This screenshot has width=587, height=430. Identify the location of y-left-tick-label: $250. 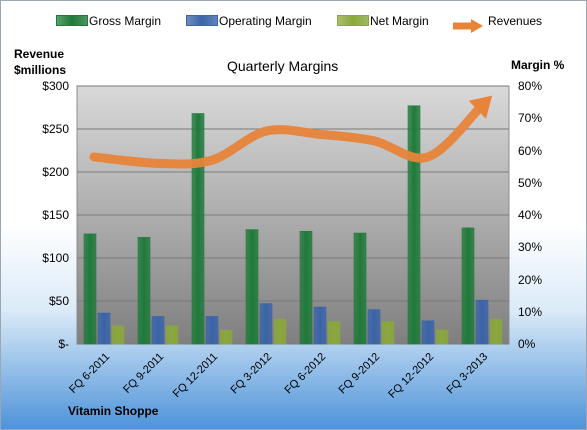
(55, 129).